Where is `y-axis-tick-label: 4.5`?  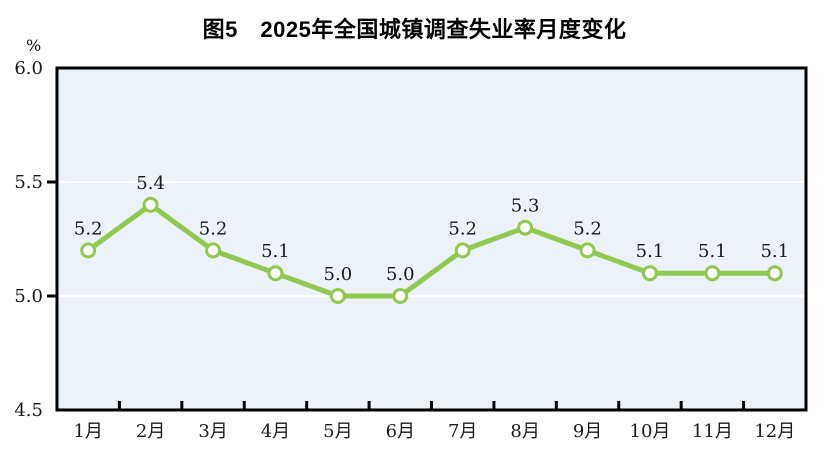
y-axis-tick-label: 4.5 is located at coordinates (28, 410).